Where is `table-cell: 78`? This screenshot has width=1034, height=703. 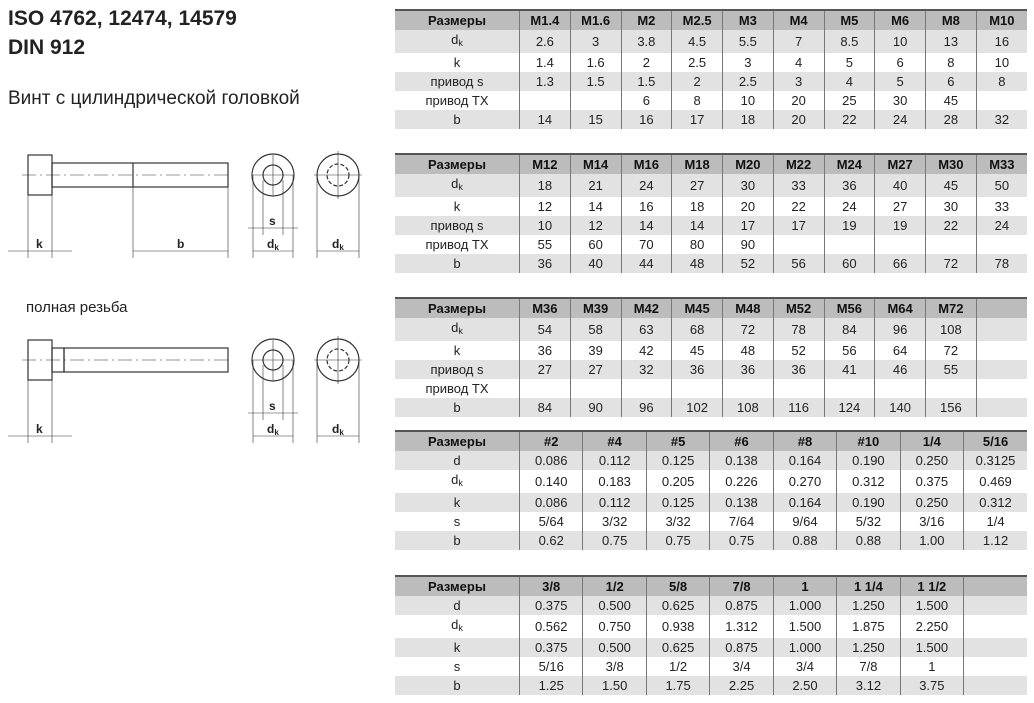 table-cell: 78 is located at coordinates (1001, 263).